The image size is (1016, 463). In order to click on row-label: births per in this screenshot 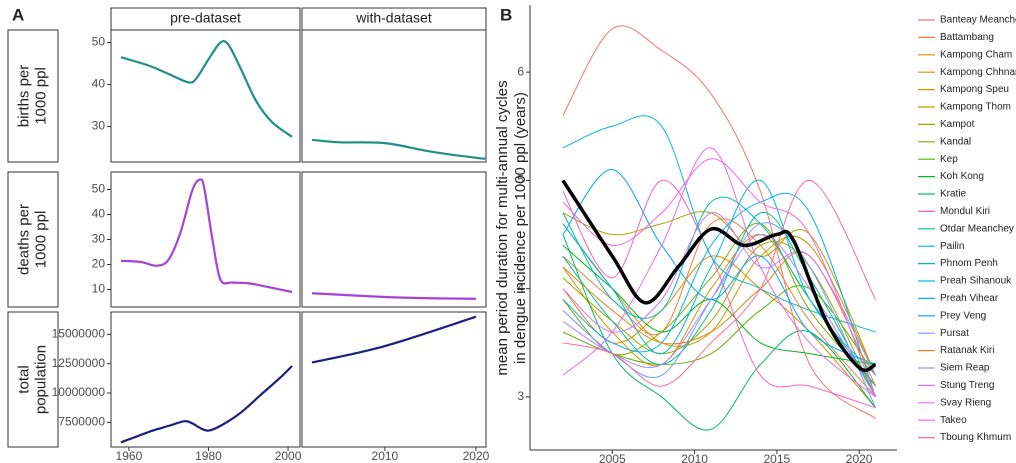, I will do `click(23, 96)`.